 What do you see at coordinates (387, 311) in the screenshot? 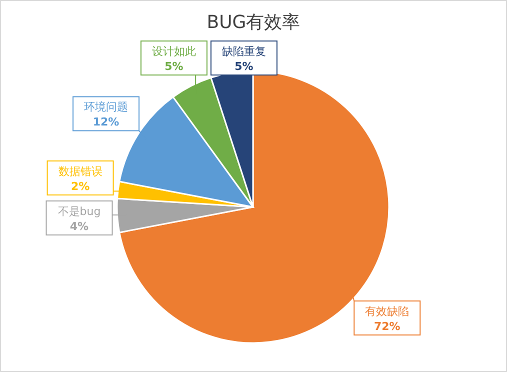
I see `slice-label: 有效缺陷` at bounding box center [387, 311].